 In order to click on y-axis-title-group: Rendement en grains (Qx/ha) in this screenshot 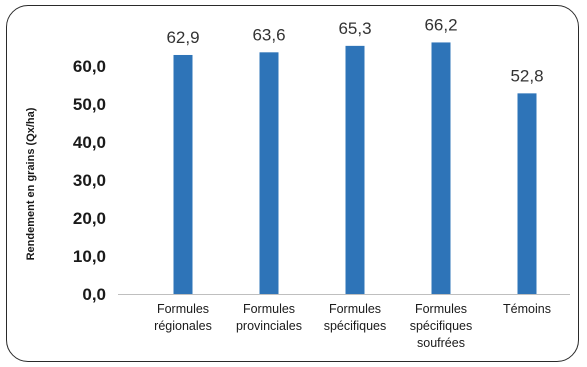, I will do `click(31, 183)`.